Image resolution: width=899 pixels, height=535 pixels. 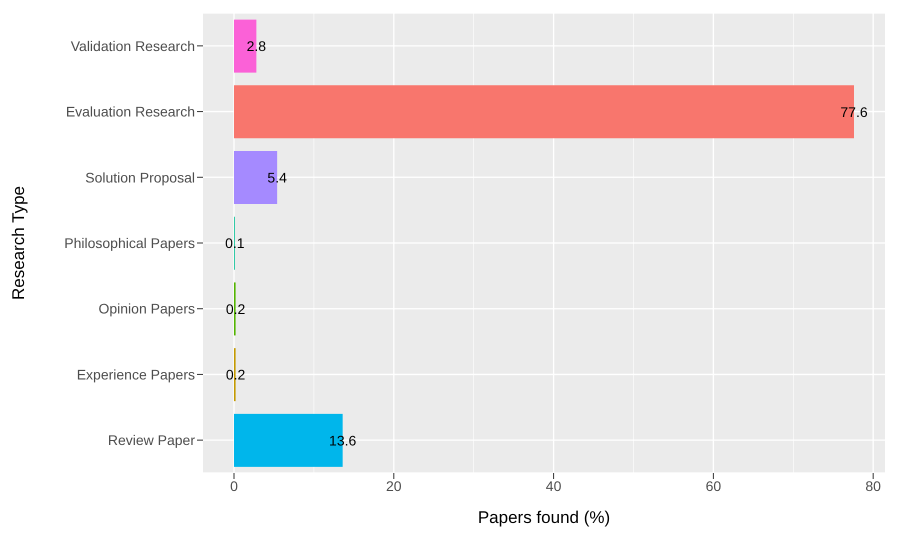 I want to click on y-tick-label: Experience Papers, so click(x=135, y=374).